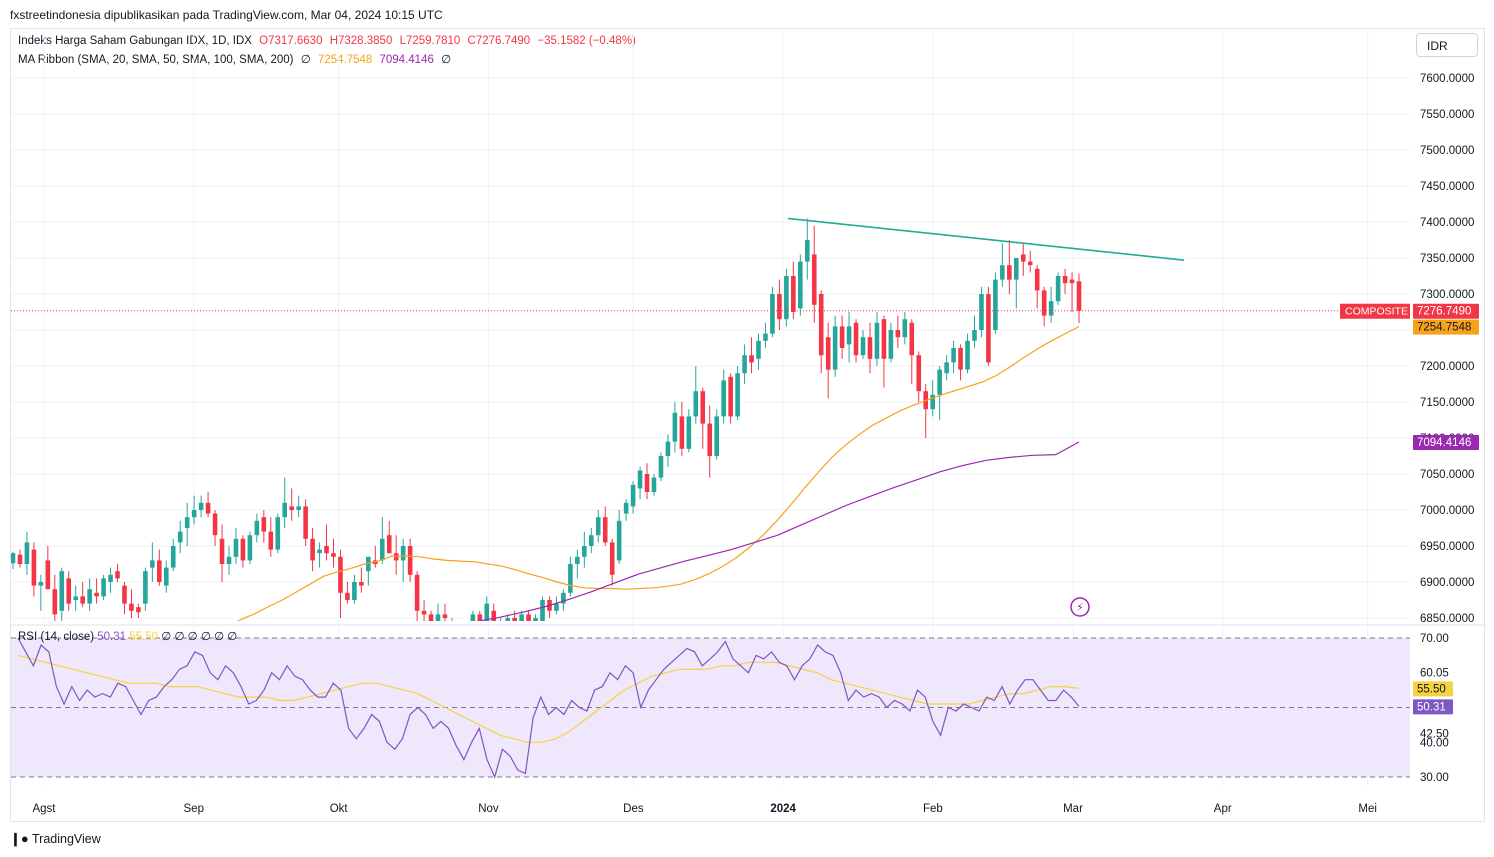 The width and height of the screenshot is (1494, 857). What do you see at coordinates (144, 637) in the screenshot?
I see `rsi-ma-legend-value: 55.50` at bounding box center [144, 637].